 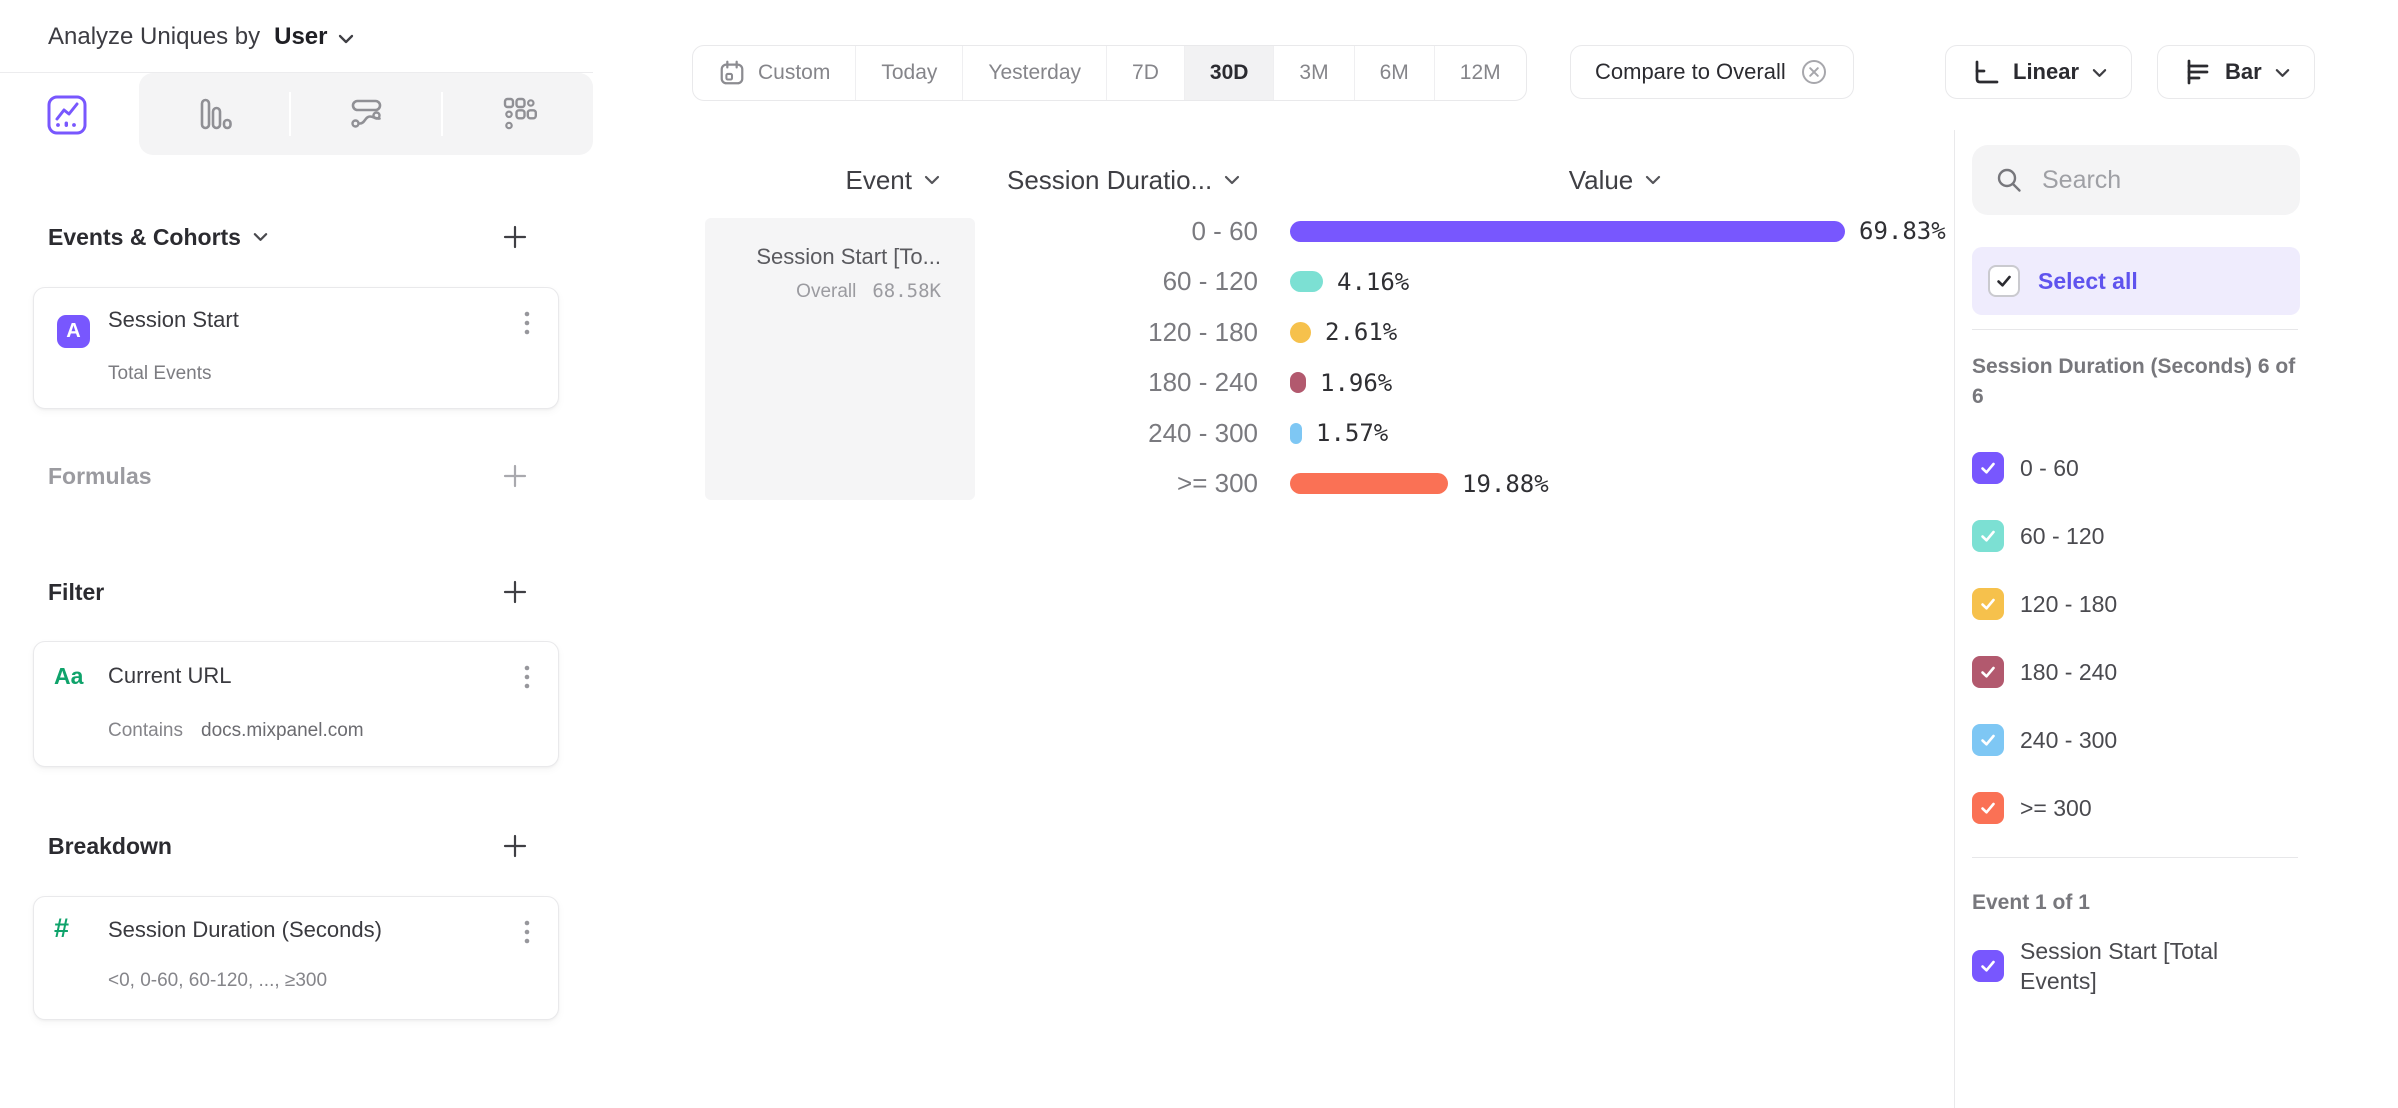 I want to click on date-range-today: Today, so click(x=910, y=73).